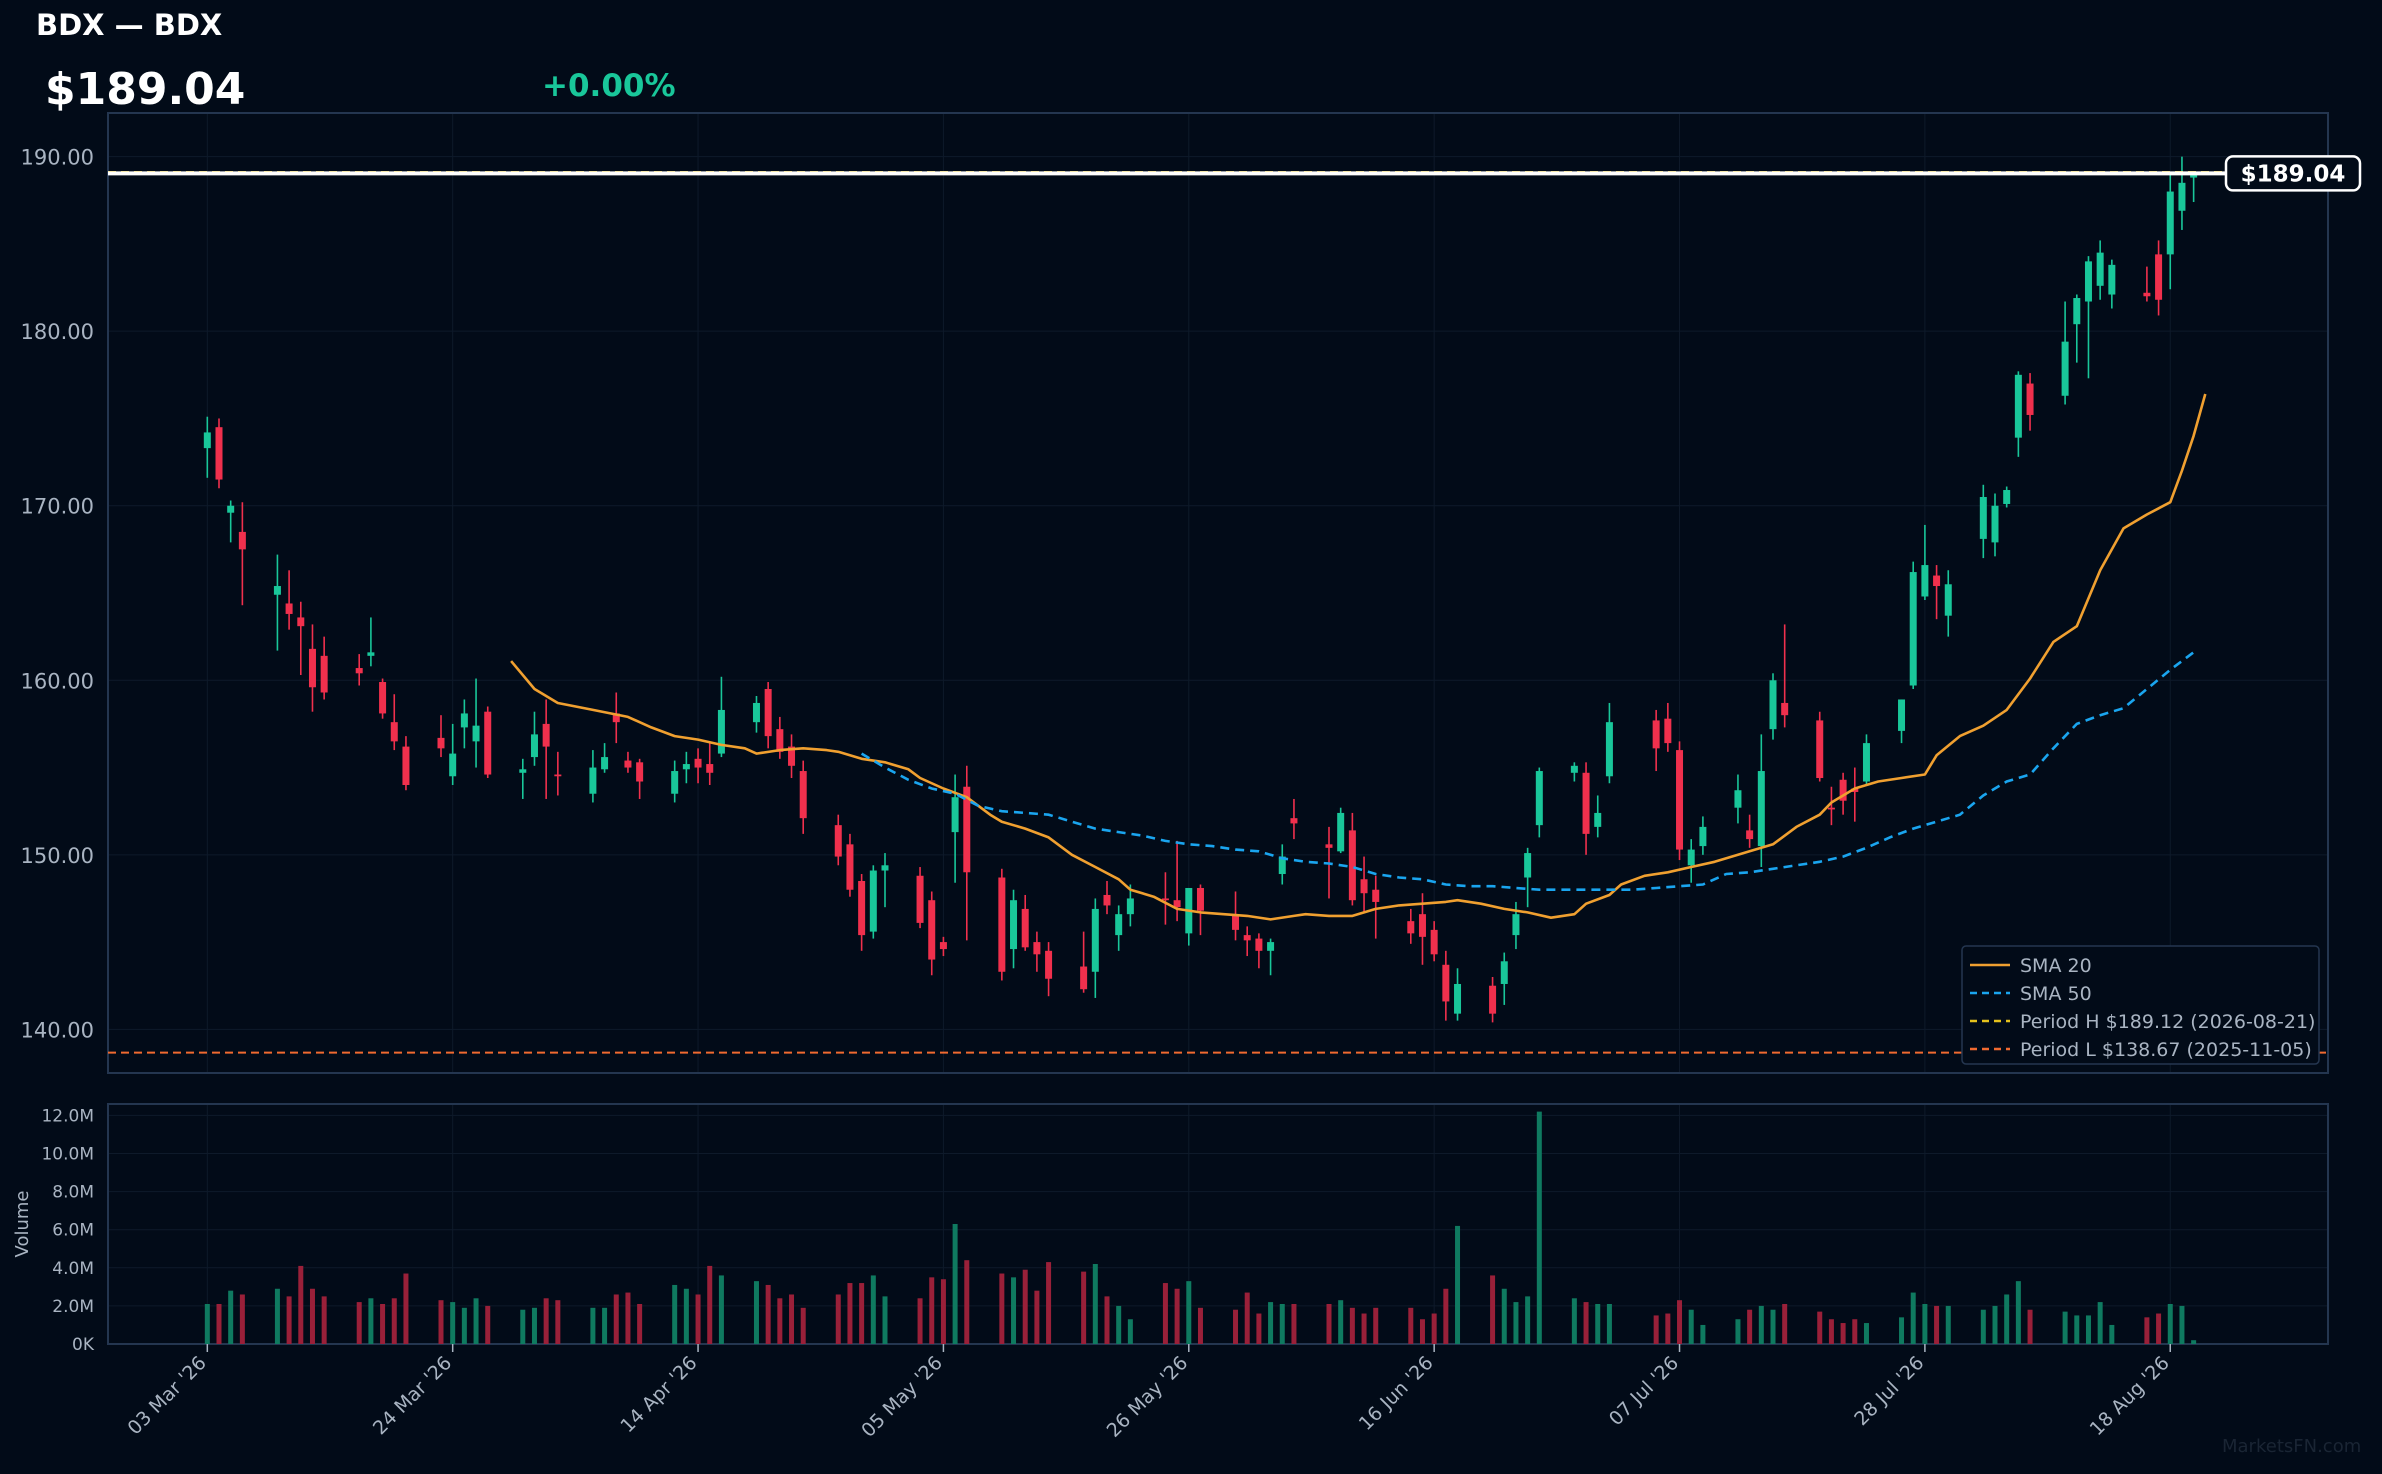 This screenshot has width=2382, height=1474. What do you see at coordinates (902, 1397) in the screenshot?
I see `date-tick-label: 05 May '26` at bounding box center [902, 1397].